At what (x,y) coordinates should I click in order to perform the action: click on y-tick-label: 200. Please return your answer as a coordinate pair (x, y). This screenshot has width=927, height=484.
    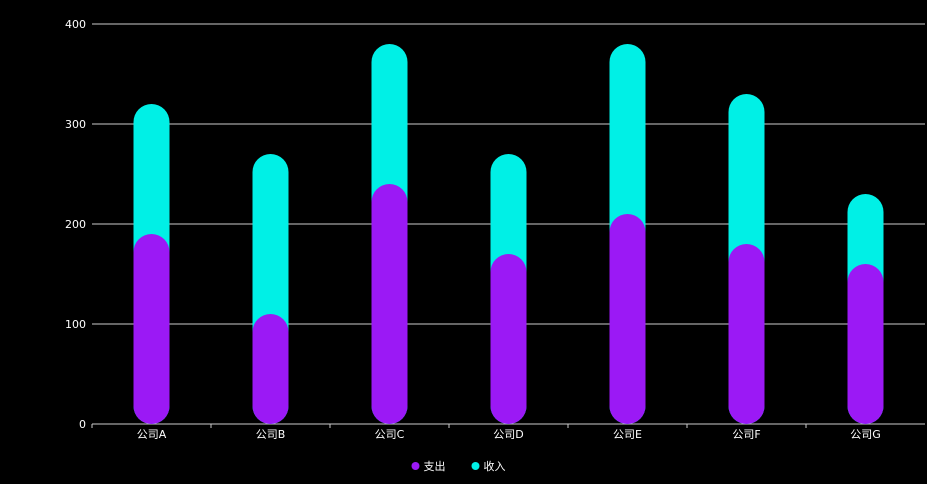
    Looking at the image, I should click on (75, 224).